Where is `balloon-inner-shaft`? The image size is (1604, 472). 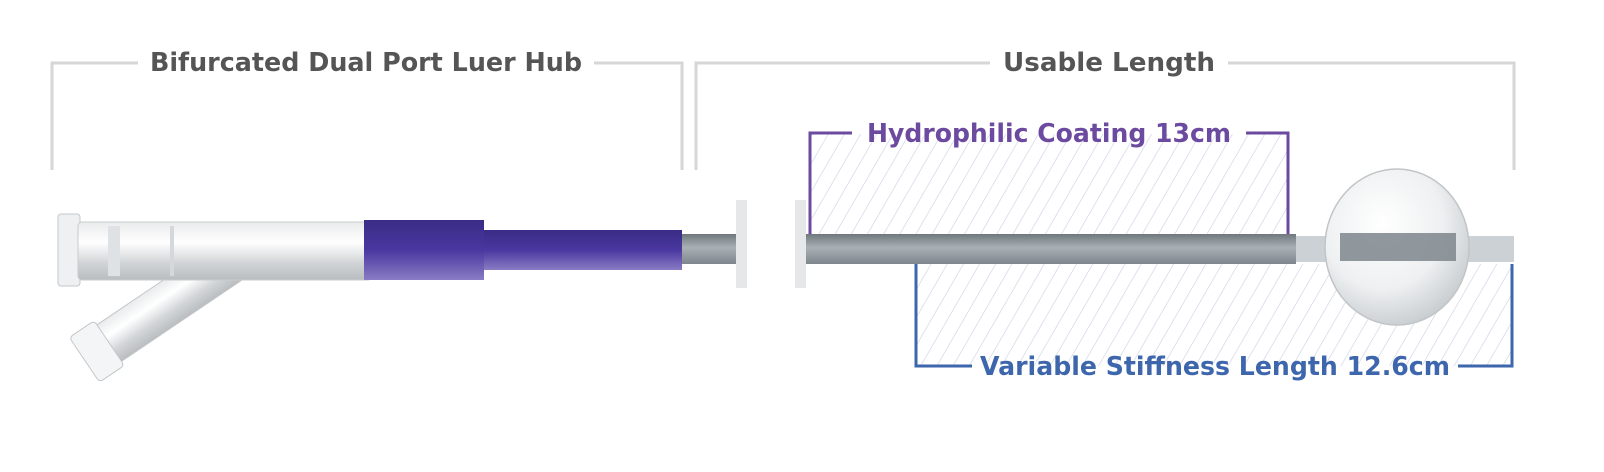 balloon-inner-shaft is located at coordinates (1398, 247).